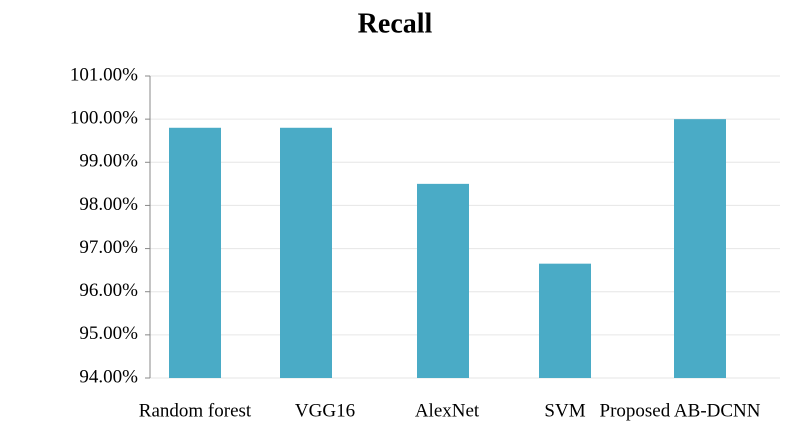 This screenshot has width=790, height=435. I want to click on x-tick-label: SVM, so click(564, 410).